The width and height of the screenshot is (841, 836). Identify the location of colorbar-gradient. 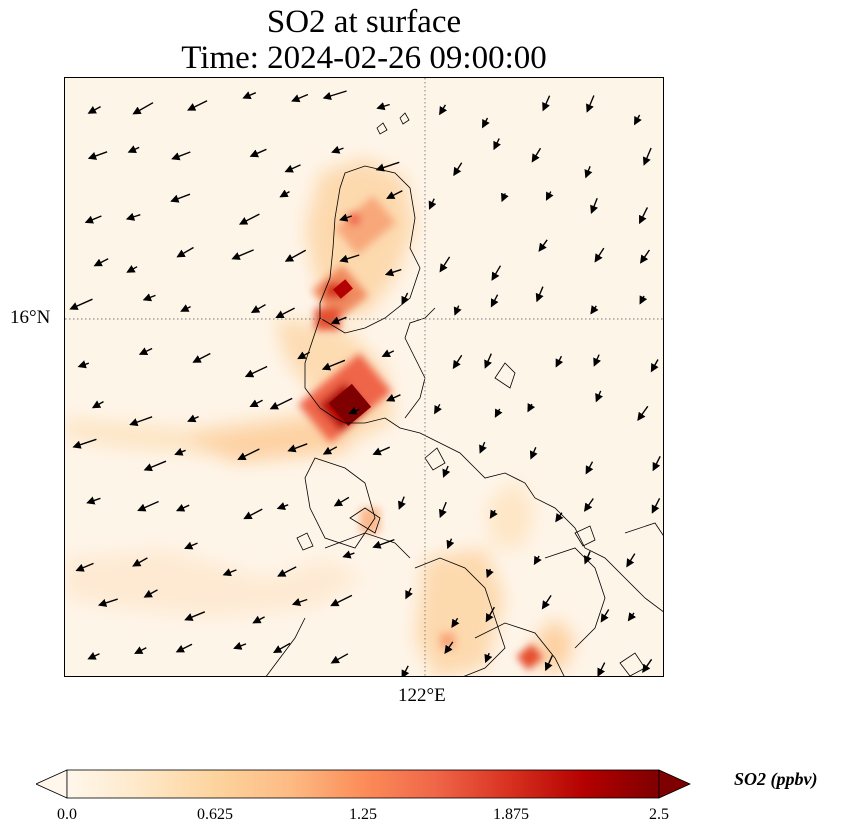
(363, 784).